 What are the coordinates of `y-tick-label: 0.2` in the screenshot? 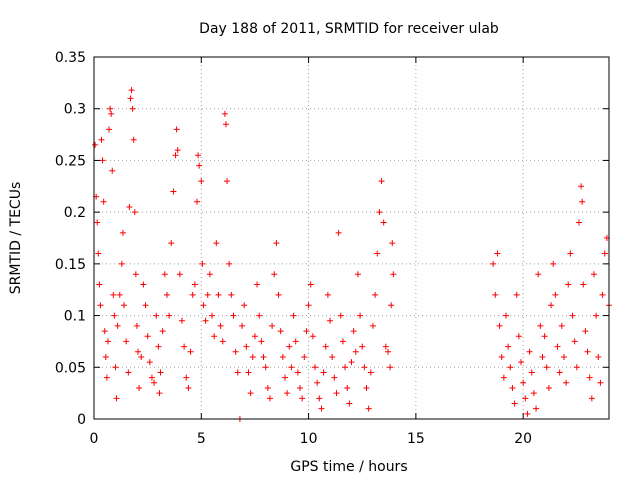 It's located at (75, 213).